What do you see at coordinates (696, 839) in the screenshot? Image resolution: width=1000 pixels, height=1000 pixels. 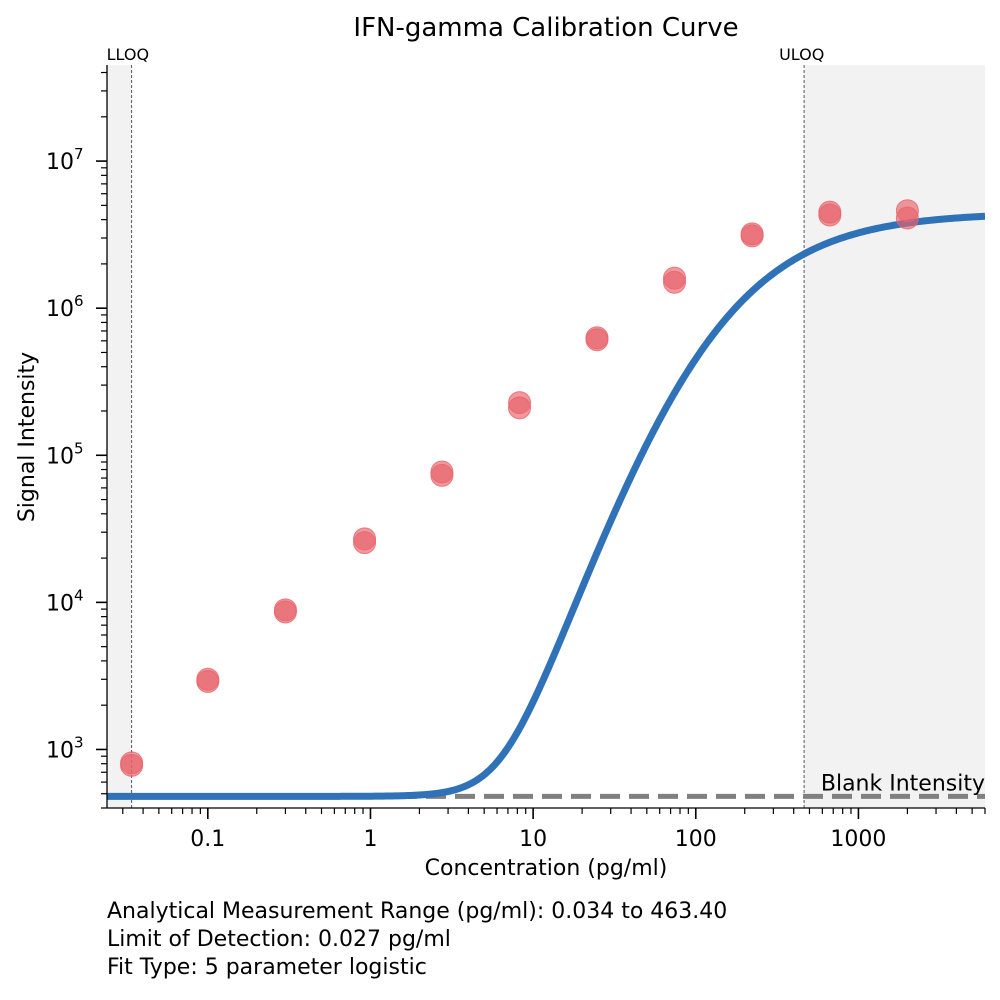 I see `x-tick-label: 100` at bounding box center [696, 839].